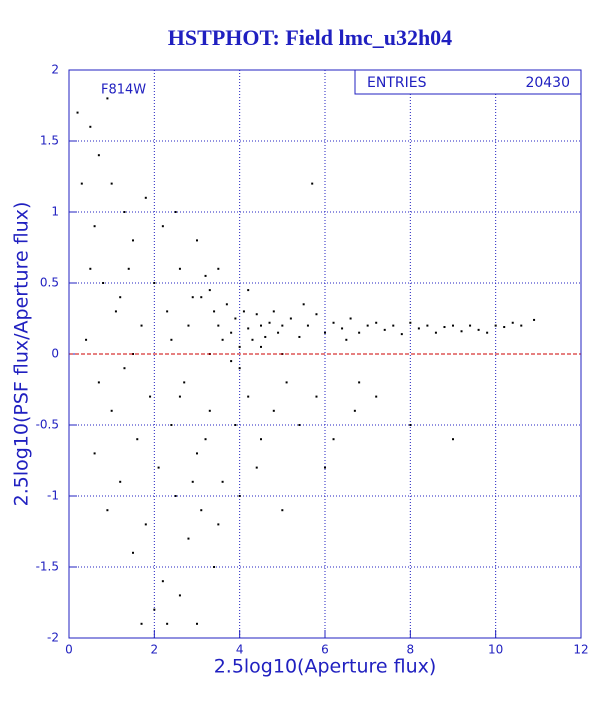 The height and width of the screenshot is (709, 612). I want to click on x-tick-label: 2, so click(155, 650).